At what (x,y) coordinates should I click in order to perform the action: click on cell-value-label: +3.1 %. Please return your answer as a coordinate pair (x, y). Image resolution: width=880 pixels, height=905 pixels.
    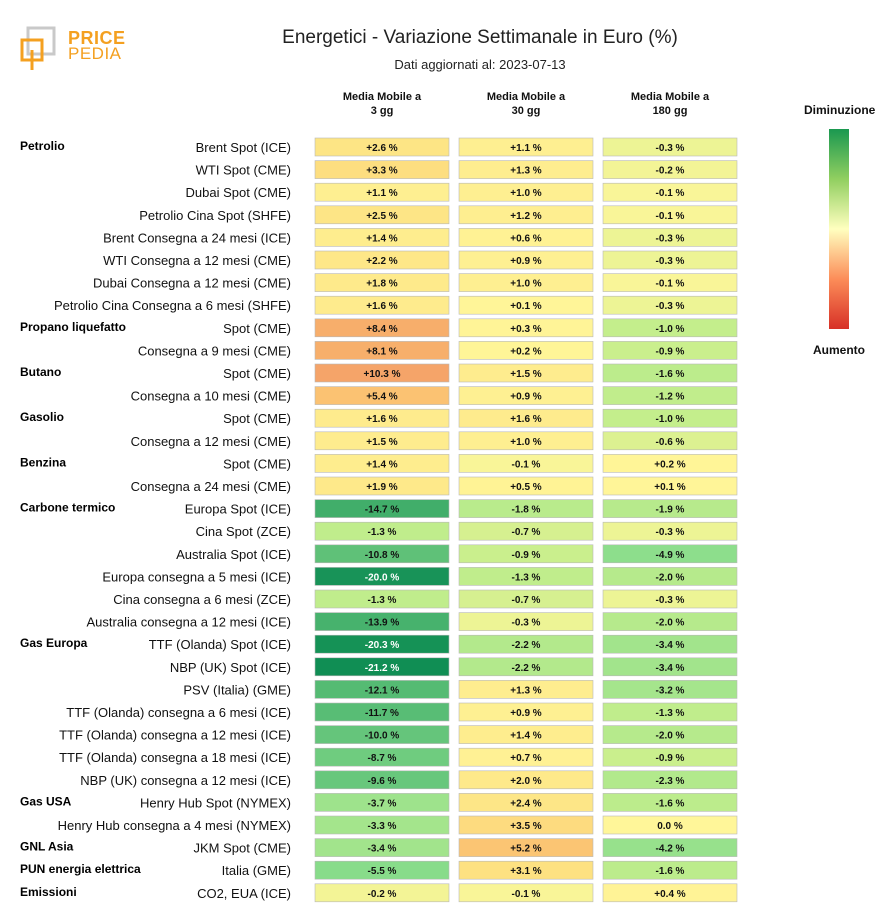
    Looking at the image, I should click on (526, 871).